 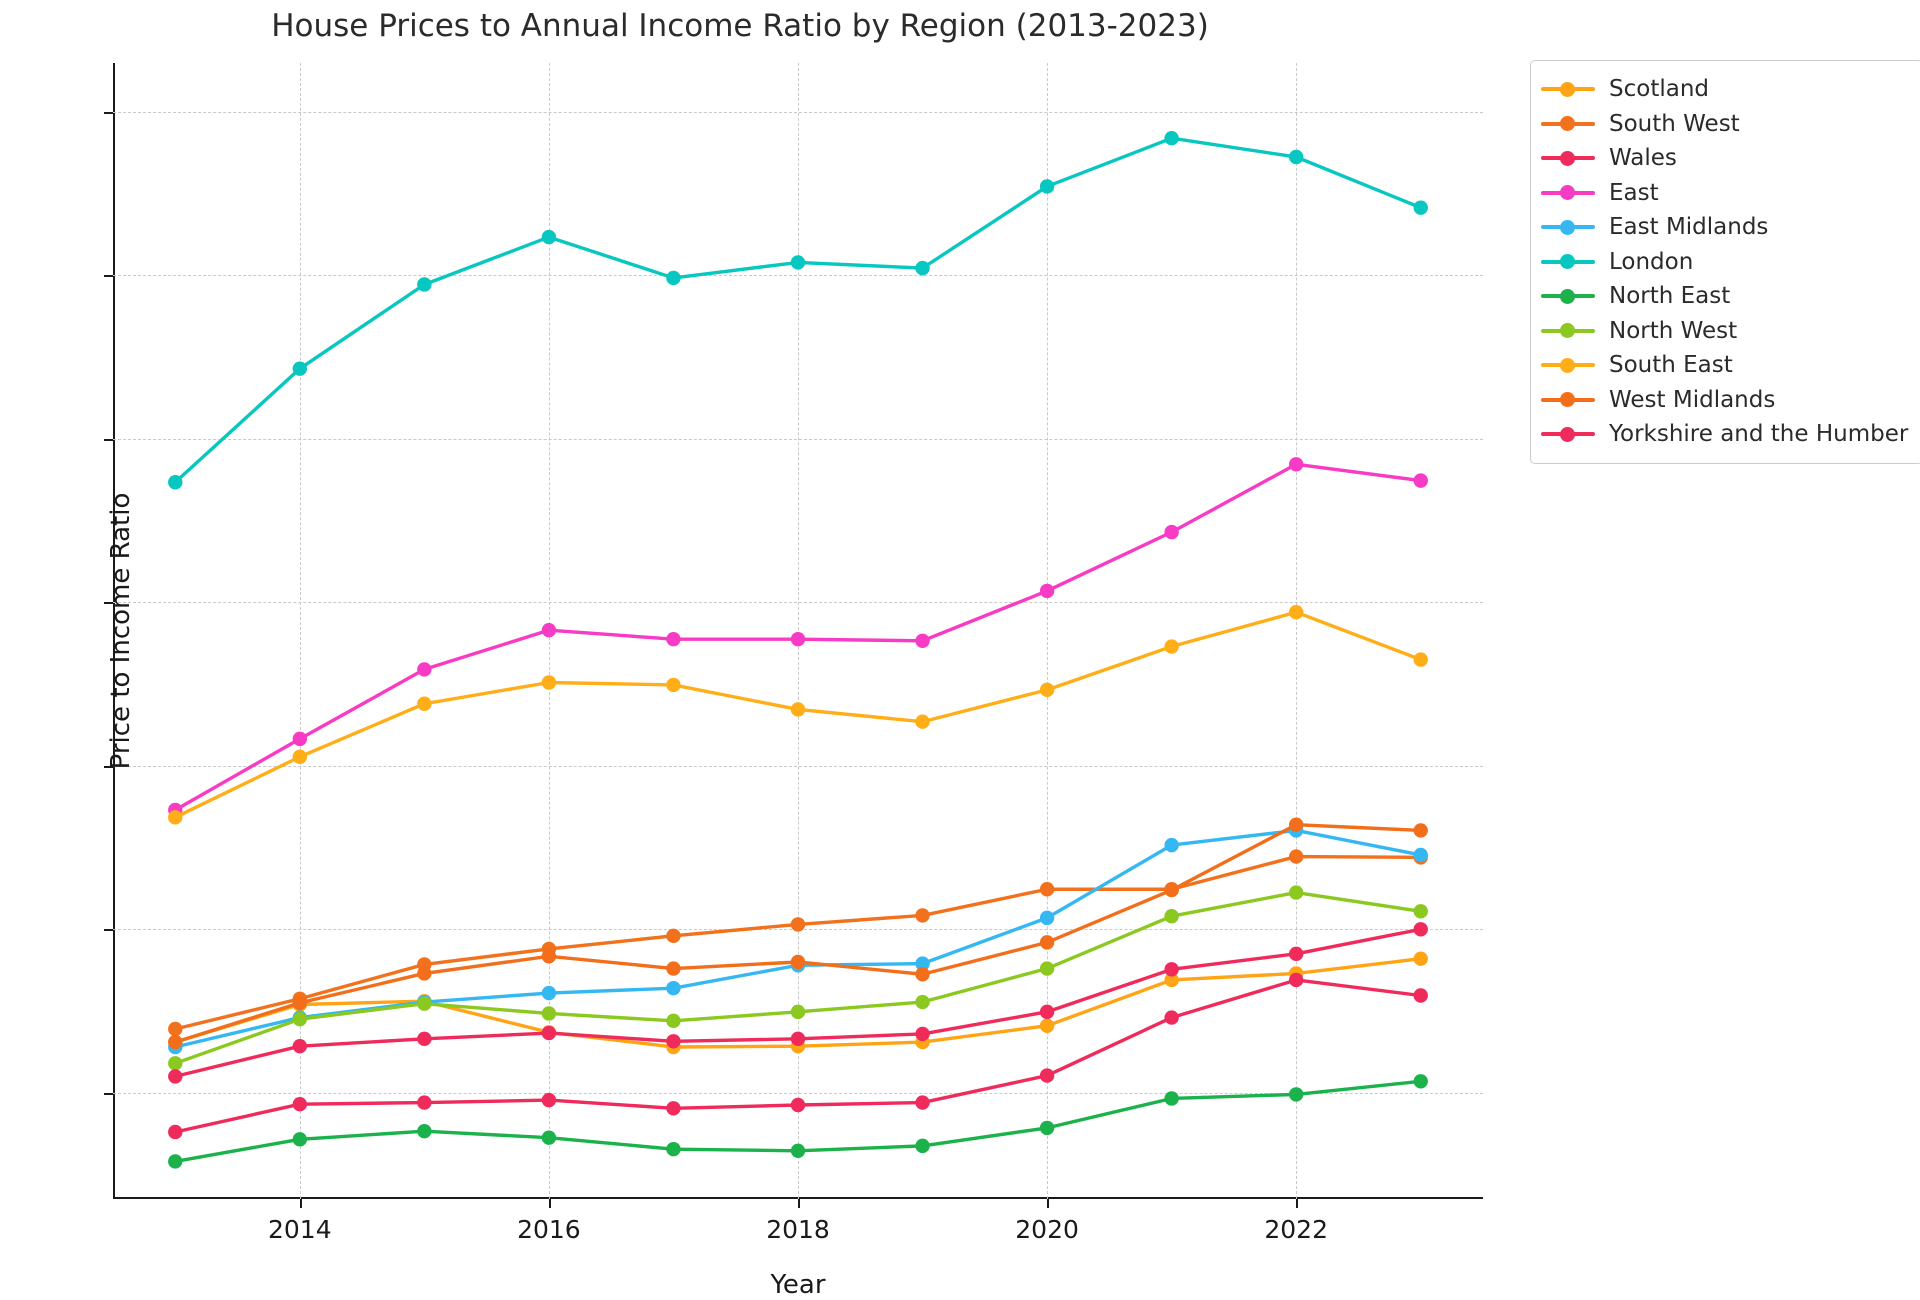 I want to click on series-yorkshire-and-the-humber, so click(x=798, y=1003).